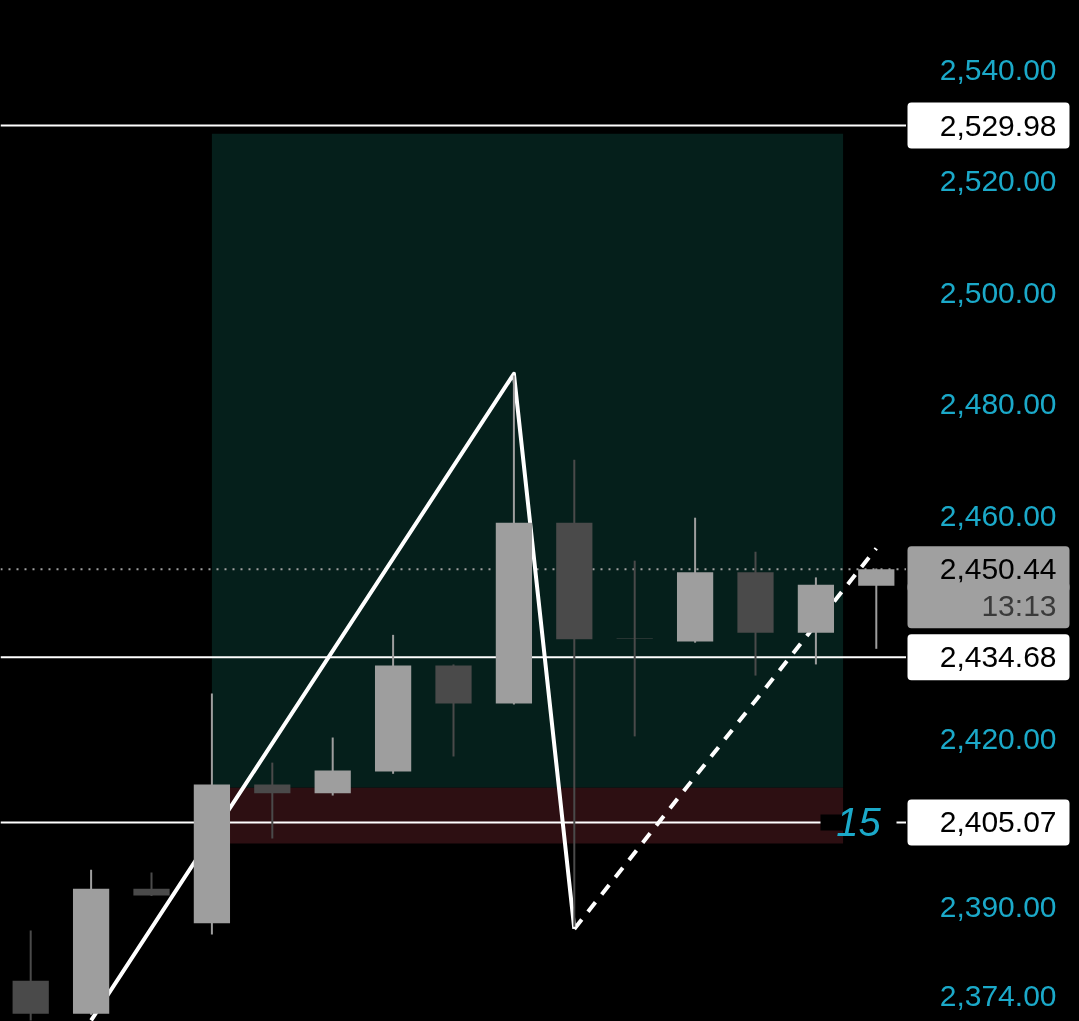  I want to click on y-tick-label: 2,540.00, so click(998, 69).